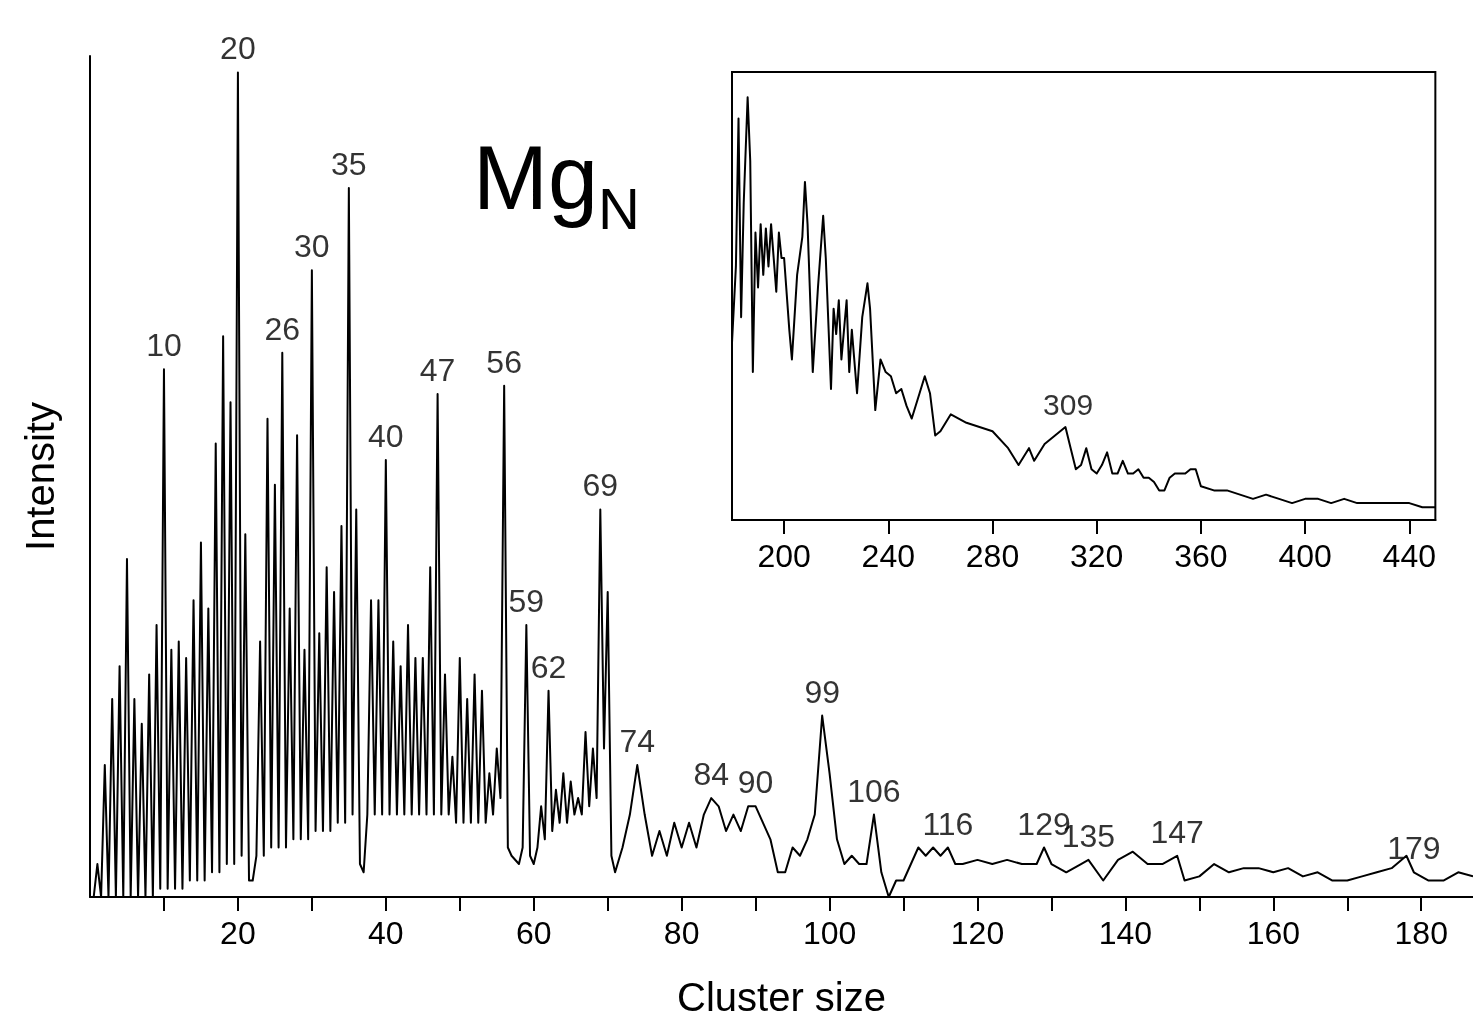 The height and width of the screenshot is (1030, 1481). Describe the element at coordinates (637, 741) in the screenshot. I see `annotation: 74` at that location.